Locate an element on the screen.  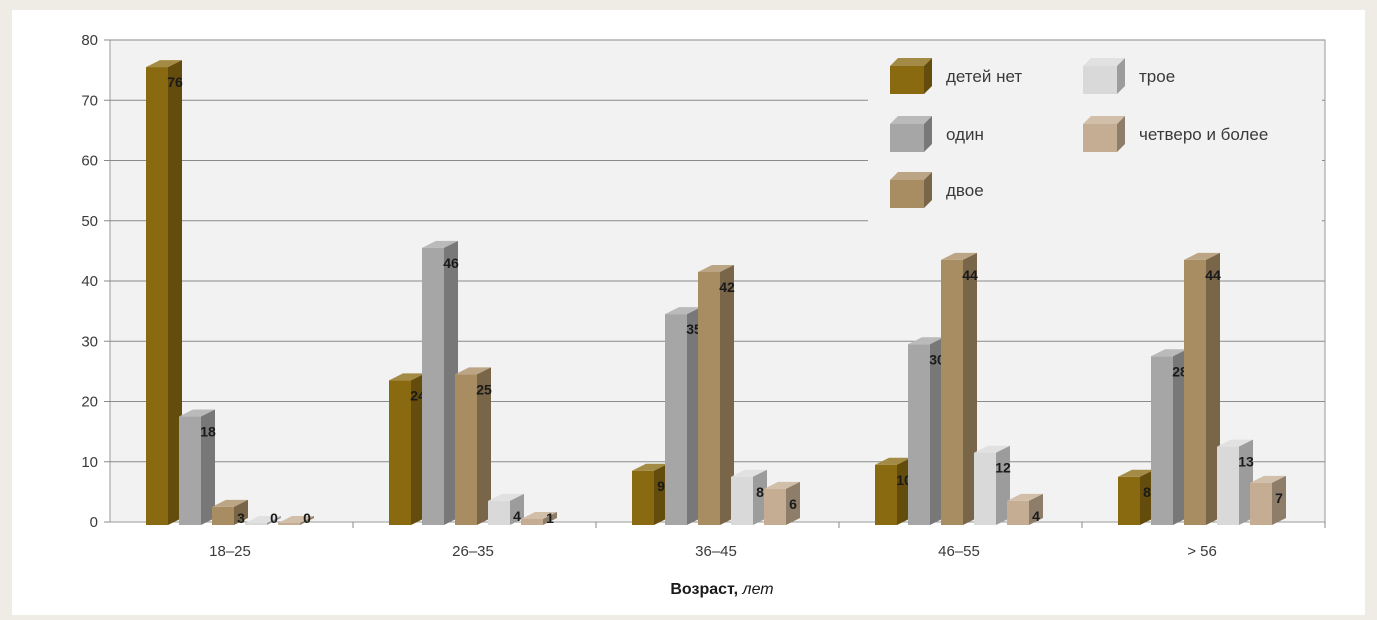
x-axis-title-unit: лет is located at coordinates (758, 589).